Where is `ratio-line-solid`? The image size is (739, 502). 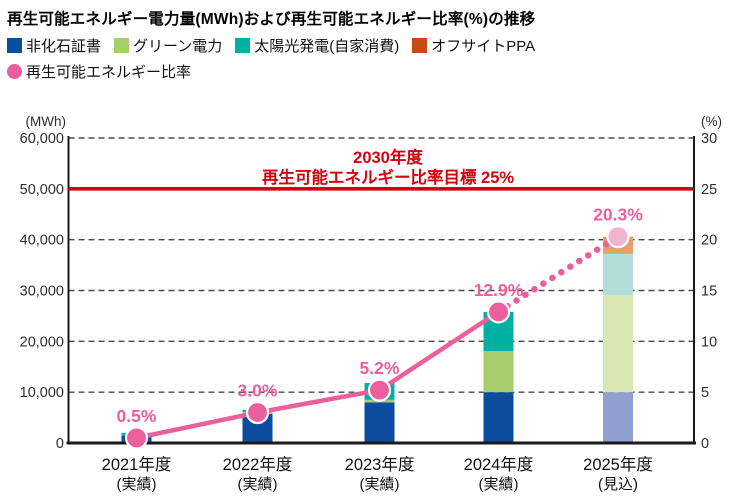
ratio-line-solid is located at coordinates (318, 375).